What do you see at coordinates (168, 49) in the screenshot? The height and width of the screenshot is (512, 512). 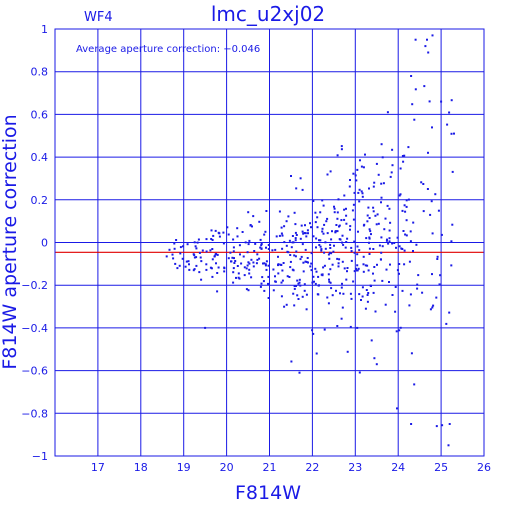 I see `average-annotation: Average aperture correction: −0.046` at bounding box center [168, 49].